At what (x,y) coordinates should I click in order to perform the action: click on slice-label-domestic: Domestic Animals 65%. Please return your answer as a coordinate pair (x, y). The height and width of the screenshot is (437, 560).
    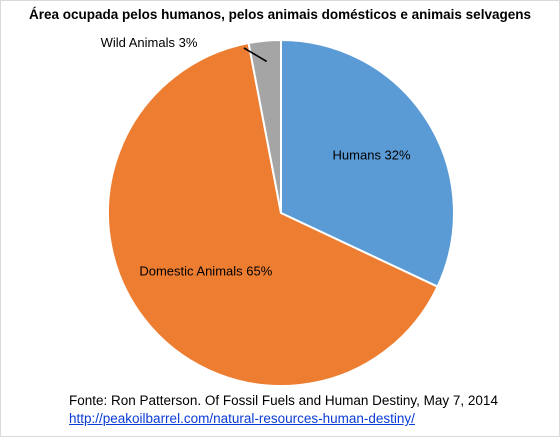
    Looking at the image, I should click on (205, 270).